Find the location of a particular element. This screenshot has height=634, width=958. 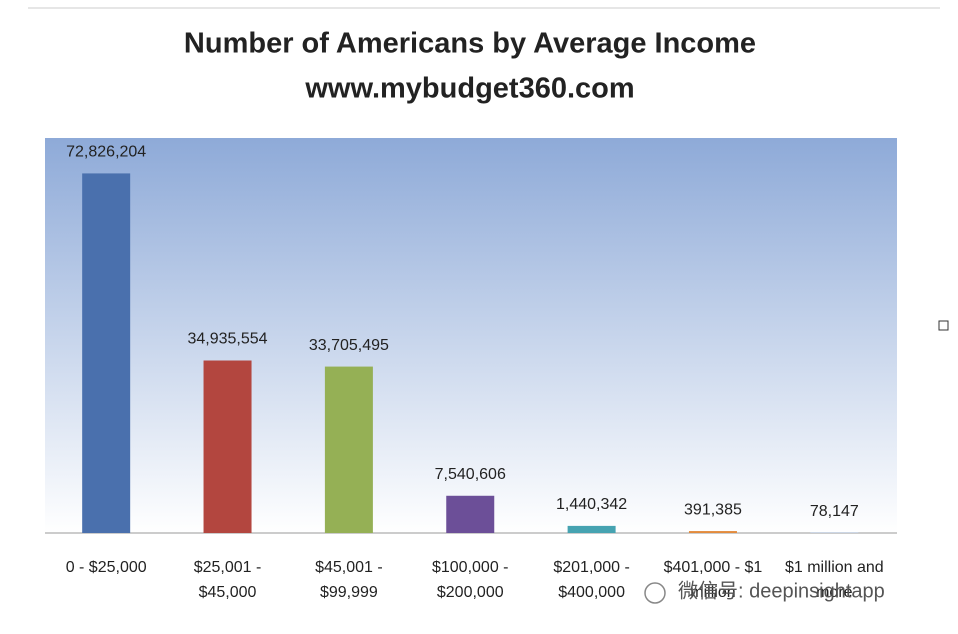

chart-title: Number of Americans by Average Income is located at coordinates (470, 44).